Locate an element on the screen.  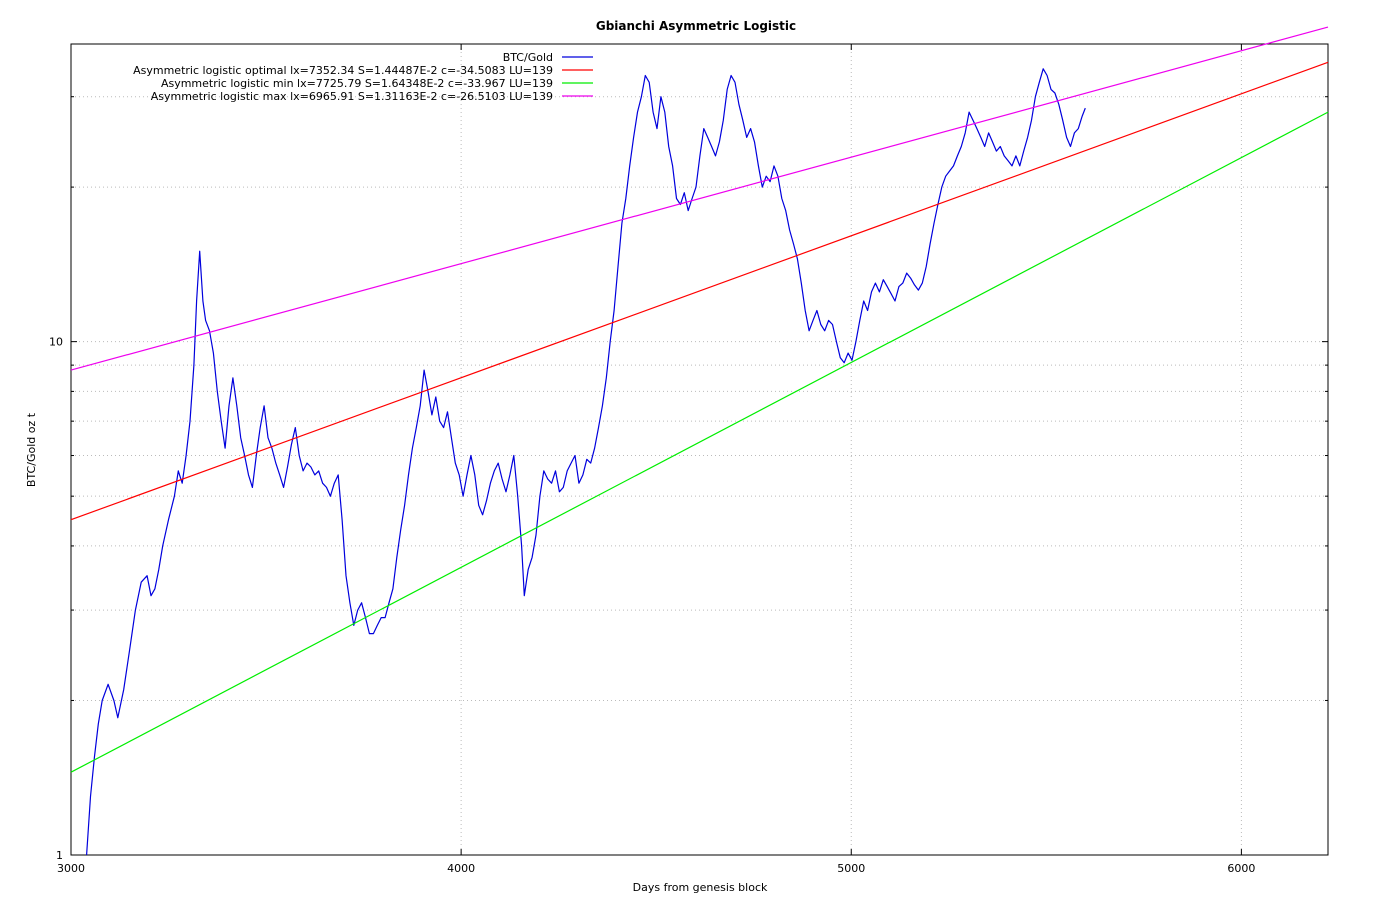
x-axis-label: Days from genesis block is located at coordinates (700, 887).